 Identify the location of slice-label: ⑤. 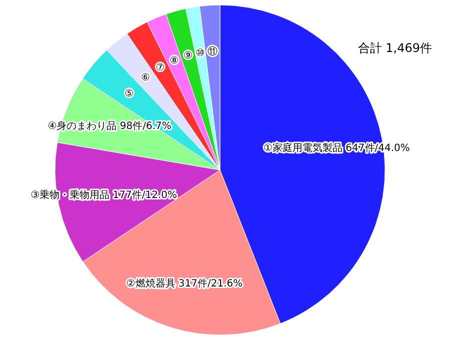
(129, 94).